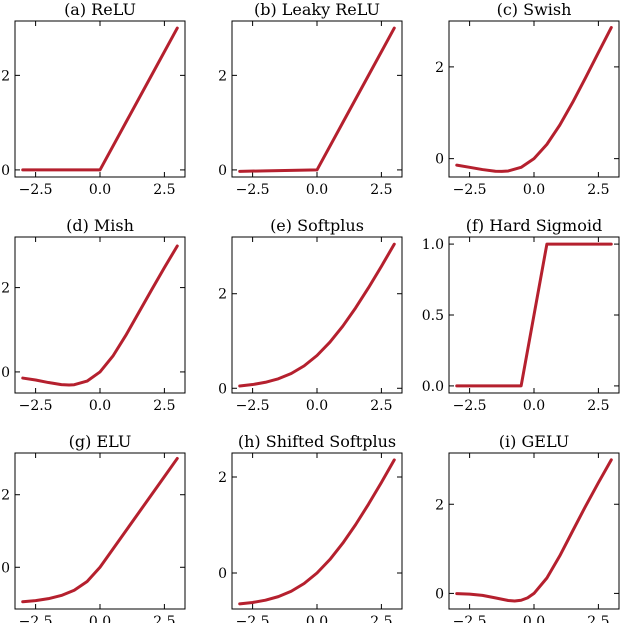 Image resolution: width=623 pixels, height=623 pixels. I want to click on panel-title: (c) Swish, so click(534, 9).